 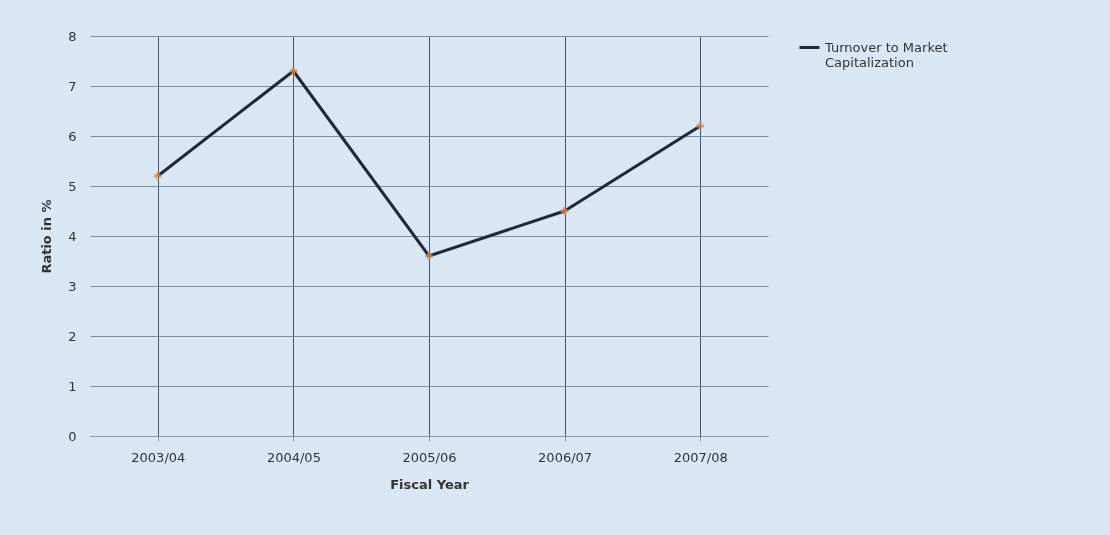 I want to click on y-tick-label: 1, so click(x=72, y=386).